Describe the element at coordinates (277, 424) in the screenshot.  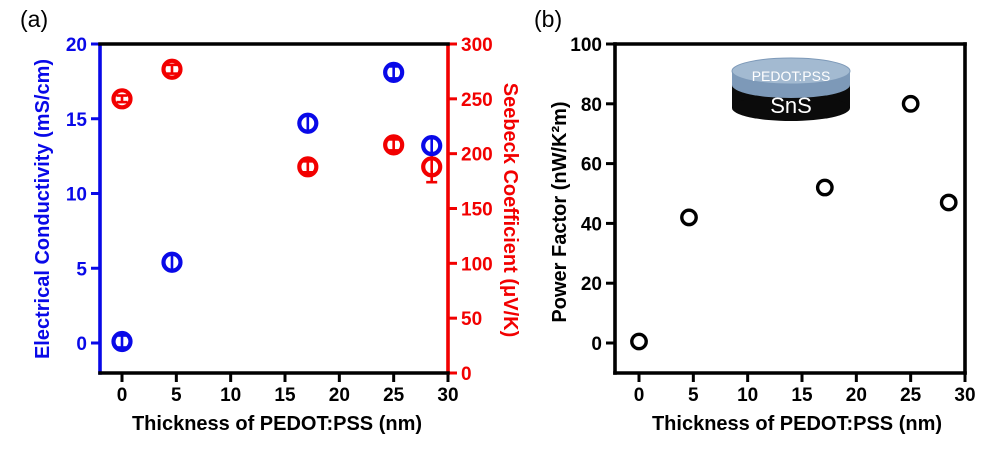
I see `panel-a-x-axis-title: Thickness of PEDOT:PSS (nm)` at that location.